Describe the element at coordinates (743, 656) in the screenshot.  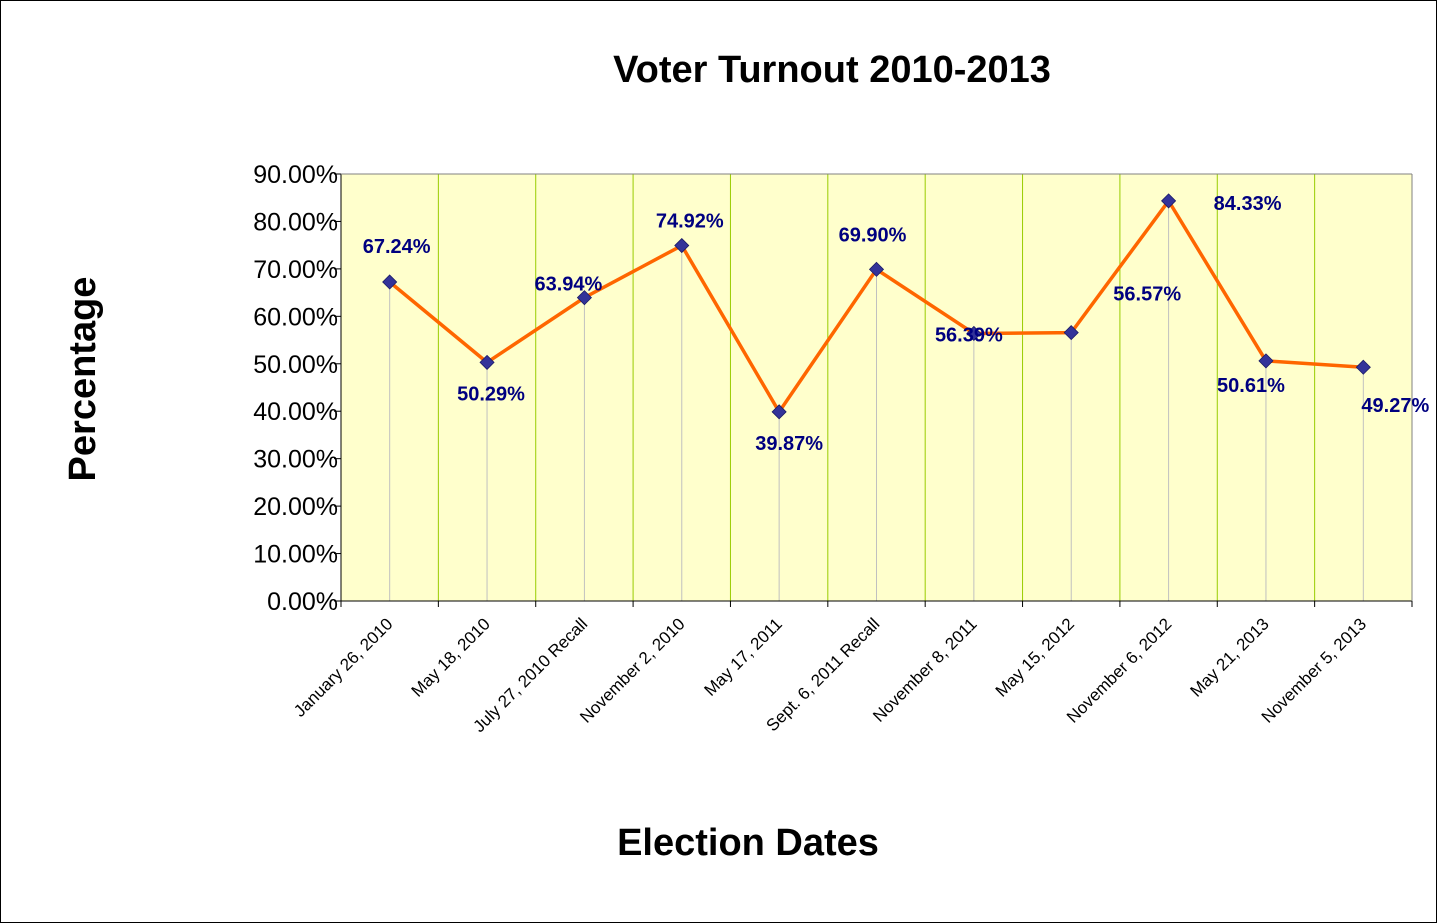
I see `x-tick-label: May 17, 2011` at that location.